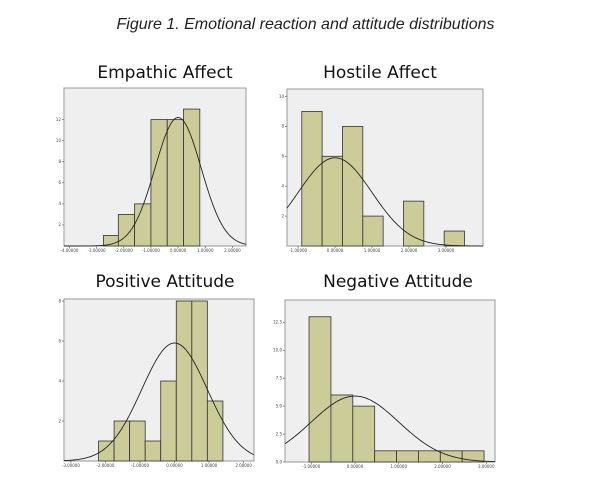 The width and height of the screenshot is (611, 497). I want to click on x-tick-label: -4.00000, so click(69, 250).